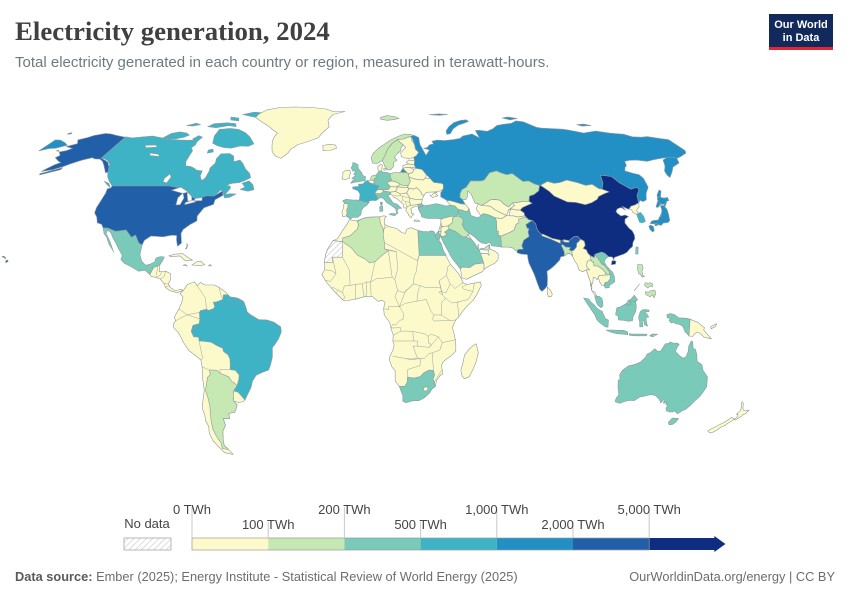 This screenshot has height=600, width=850. Describe the element at coordinates (420, 524) in the screenshot. I see `svg-text: 500 TWh` at that location.